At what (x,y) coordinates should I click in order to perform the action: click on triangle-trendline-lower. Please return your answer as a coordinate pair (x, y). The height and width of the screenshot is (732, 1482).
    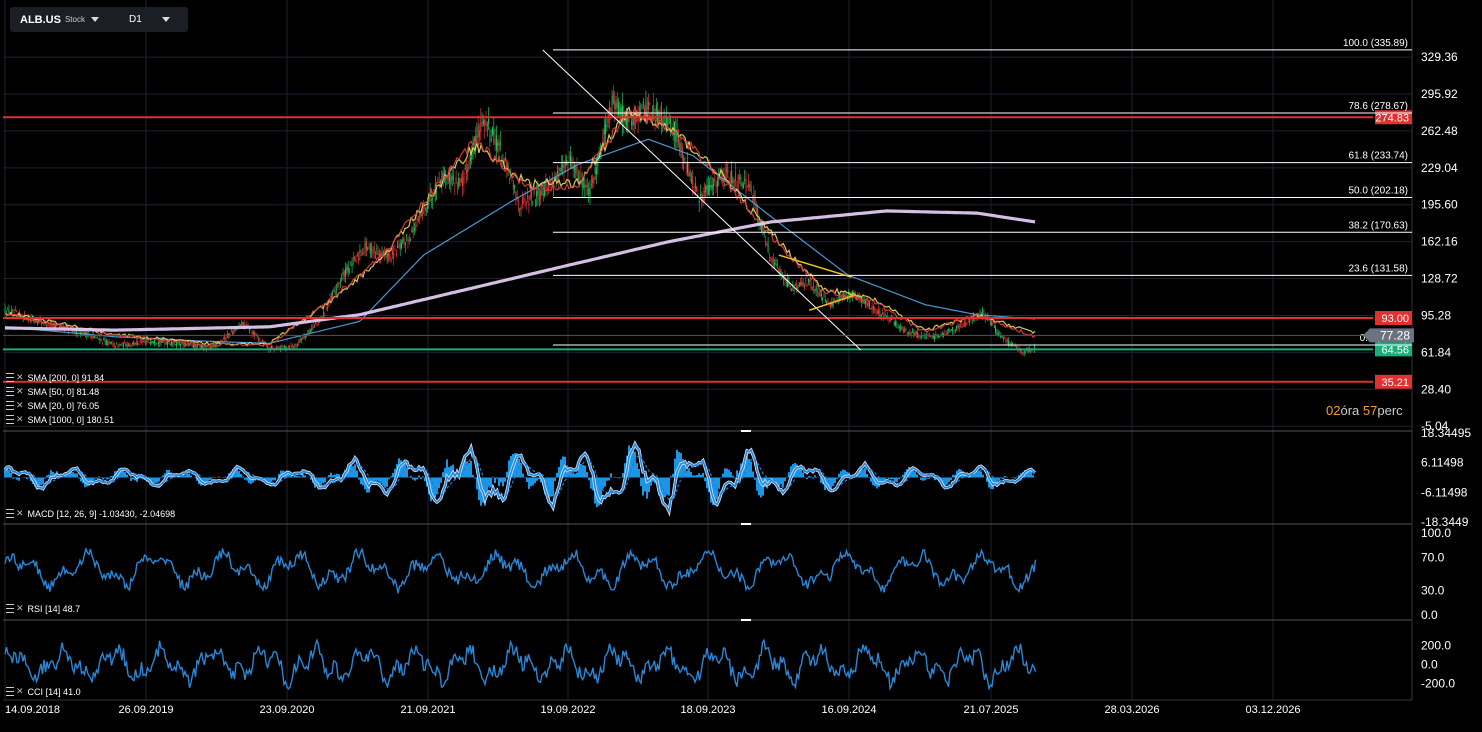
    Looking at the image, I should click on (832, 302).